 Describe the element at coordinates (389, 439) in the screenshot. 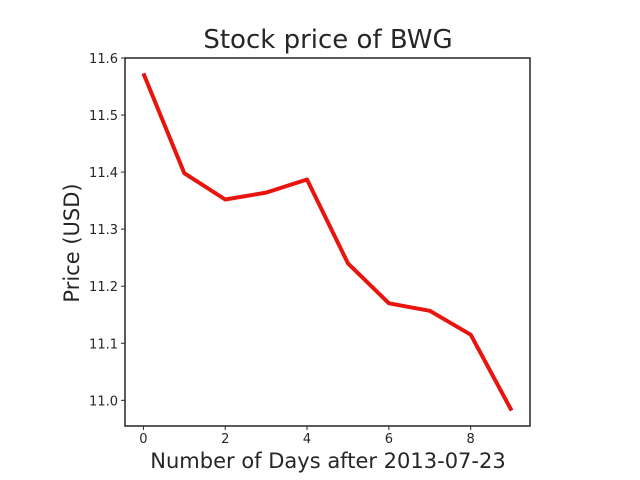

I see `x-tick-label: 6` at that location.